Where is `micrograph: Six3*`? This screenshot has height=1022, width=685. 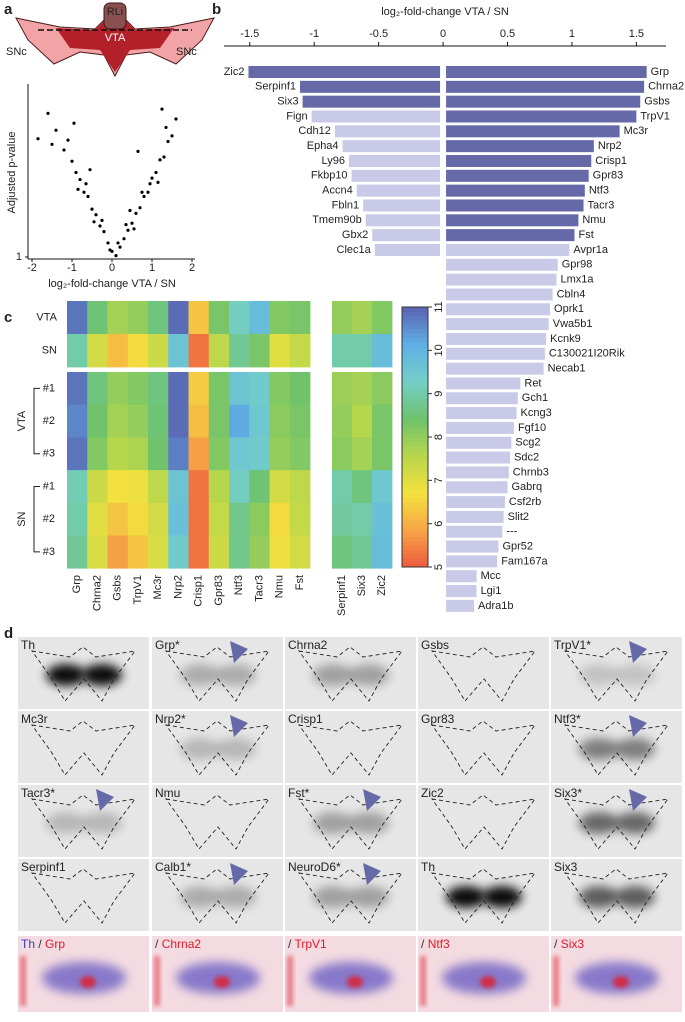 micrograph: Six3* is located at coordinates (616, 821).